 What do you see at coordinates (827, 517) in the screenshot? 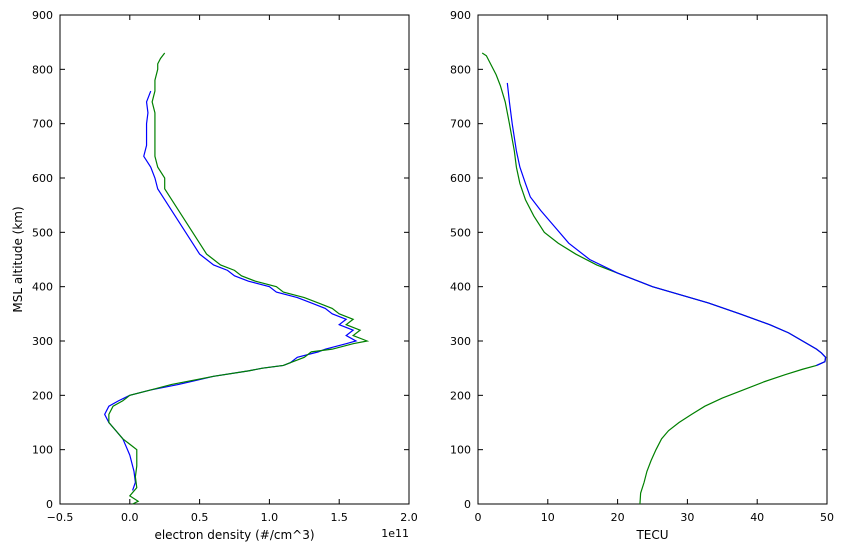
I see `x-tick-label: 50` at bounding box center [827, 517].